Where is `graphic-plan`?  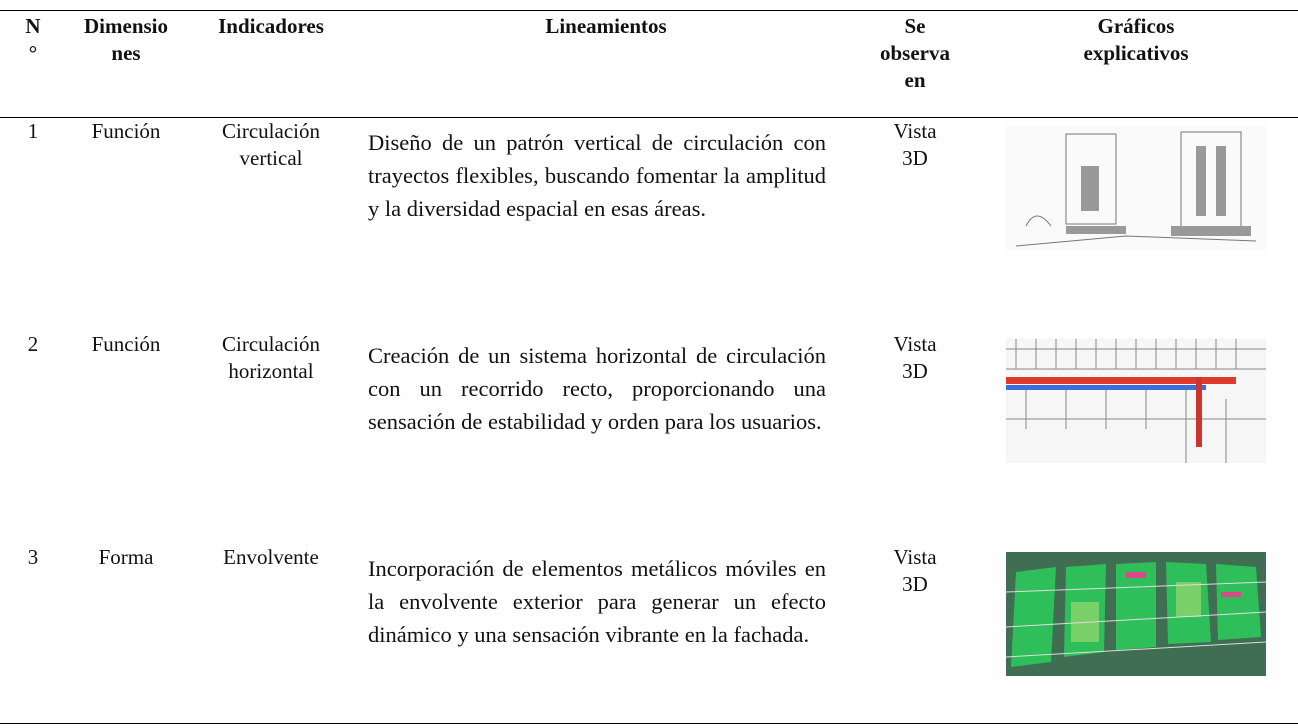
graphic-plan is located at coordinates (1136, 400).